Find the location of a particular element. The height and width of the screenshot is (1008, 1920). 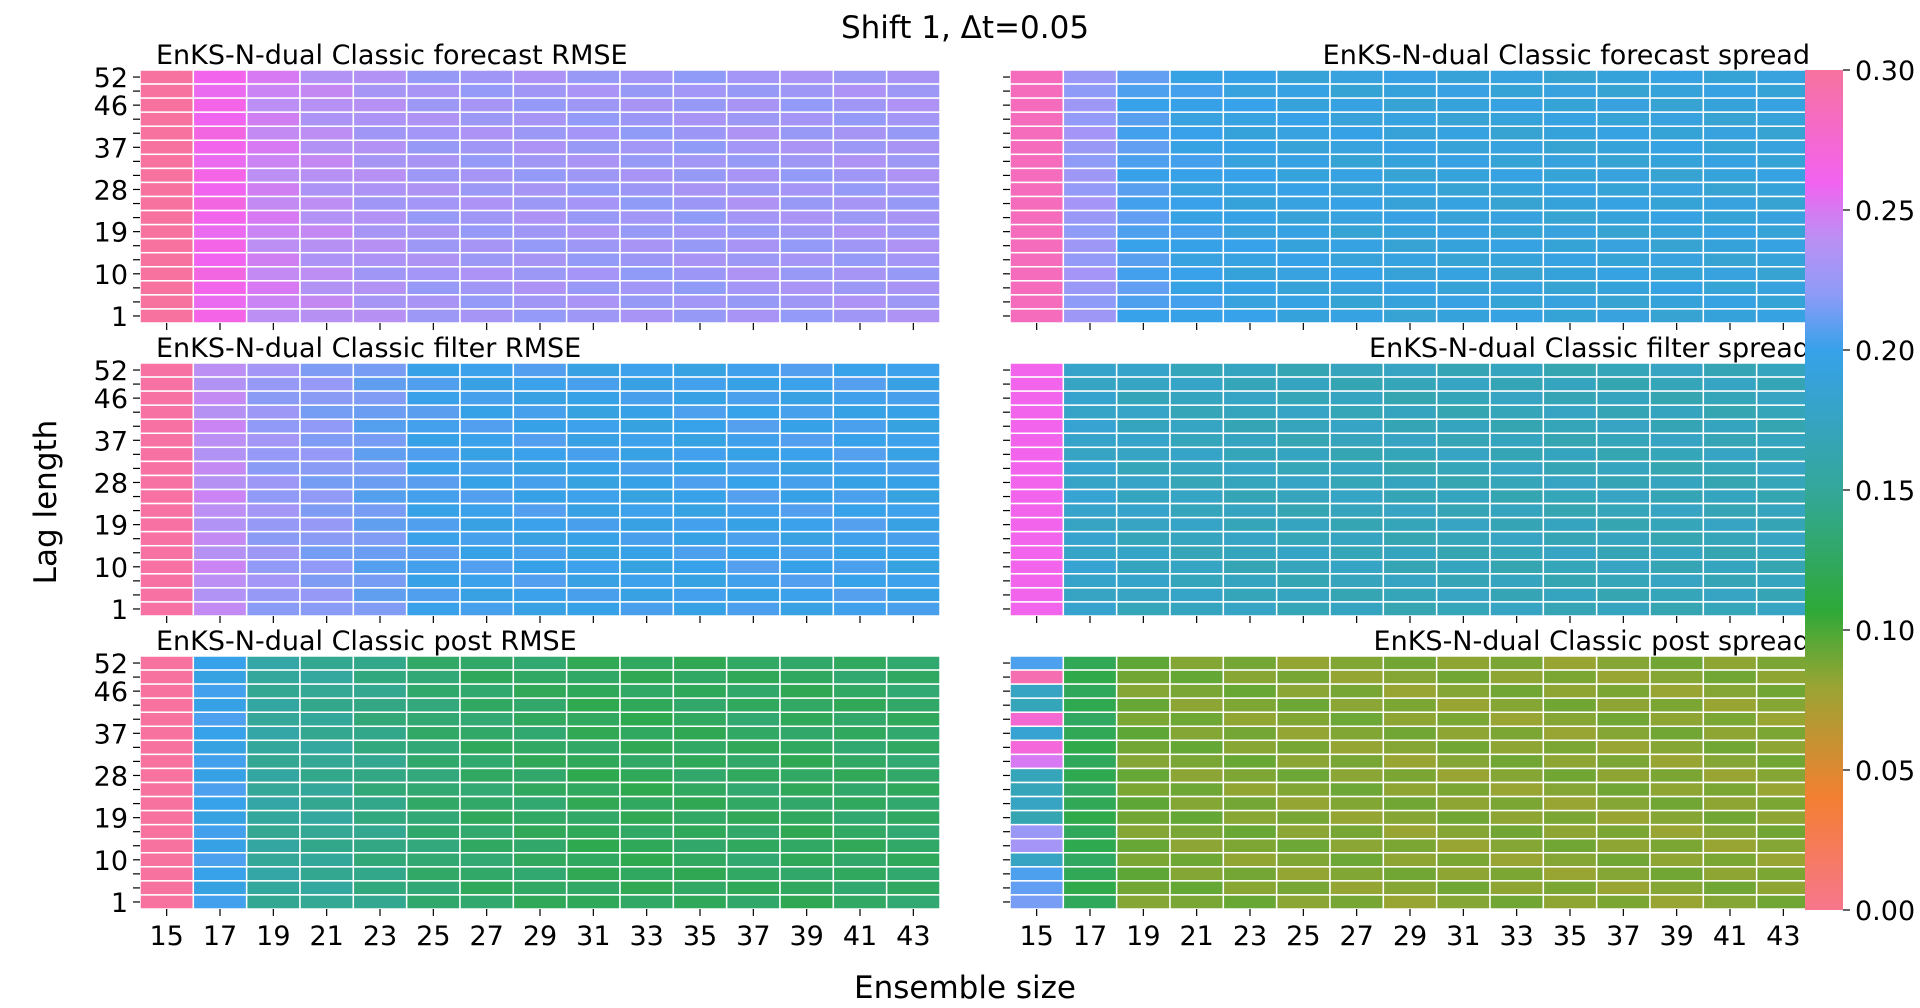

y-tick-label: 28 is located at coordinates (111, 776).